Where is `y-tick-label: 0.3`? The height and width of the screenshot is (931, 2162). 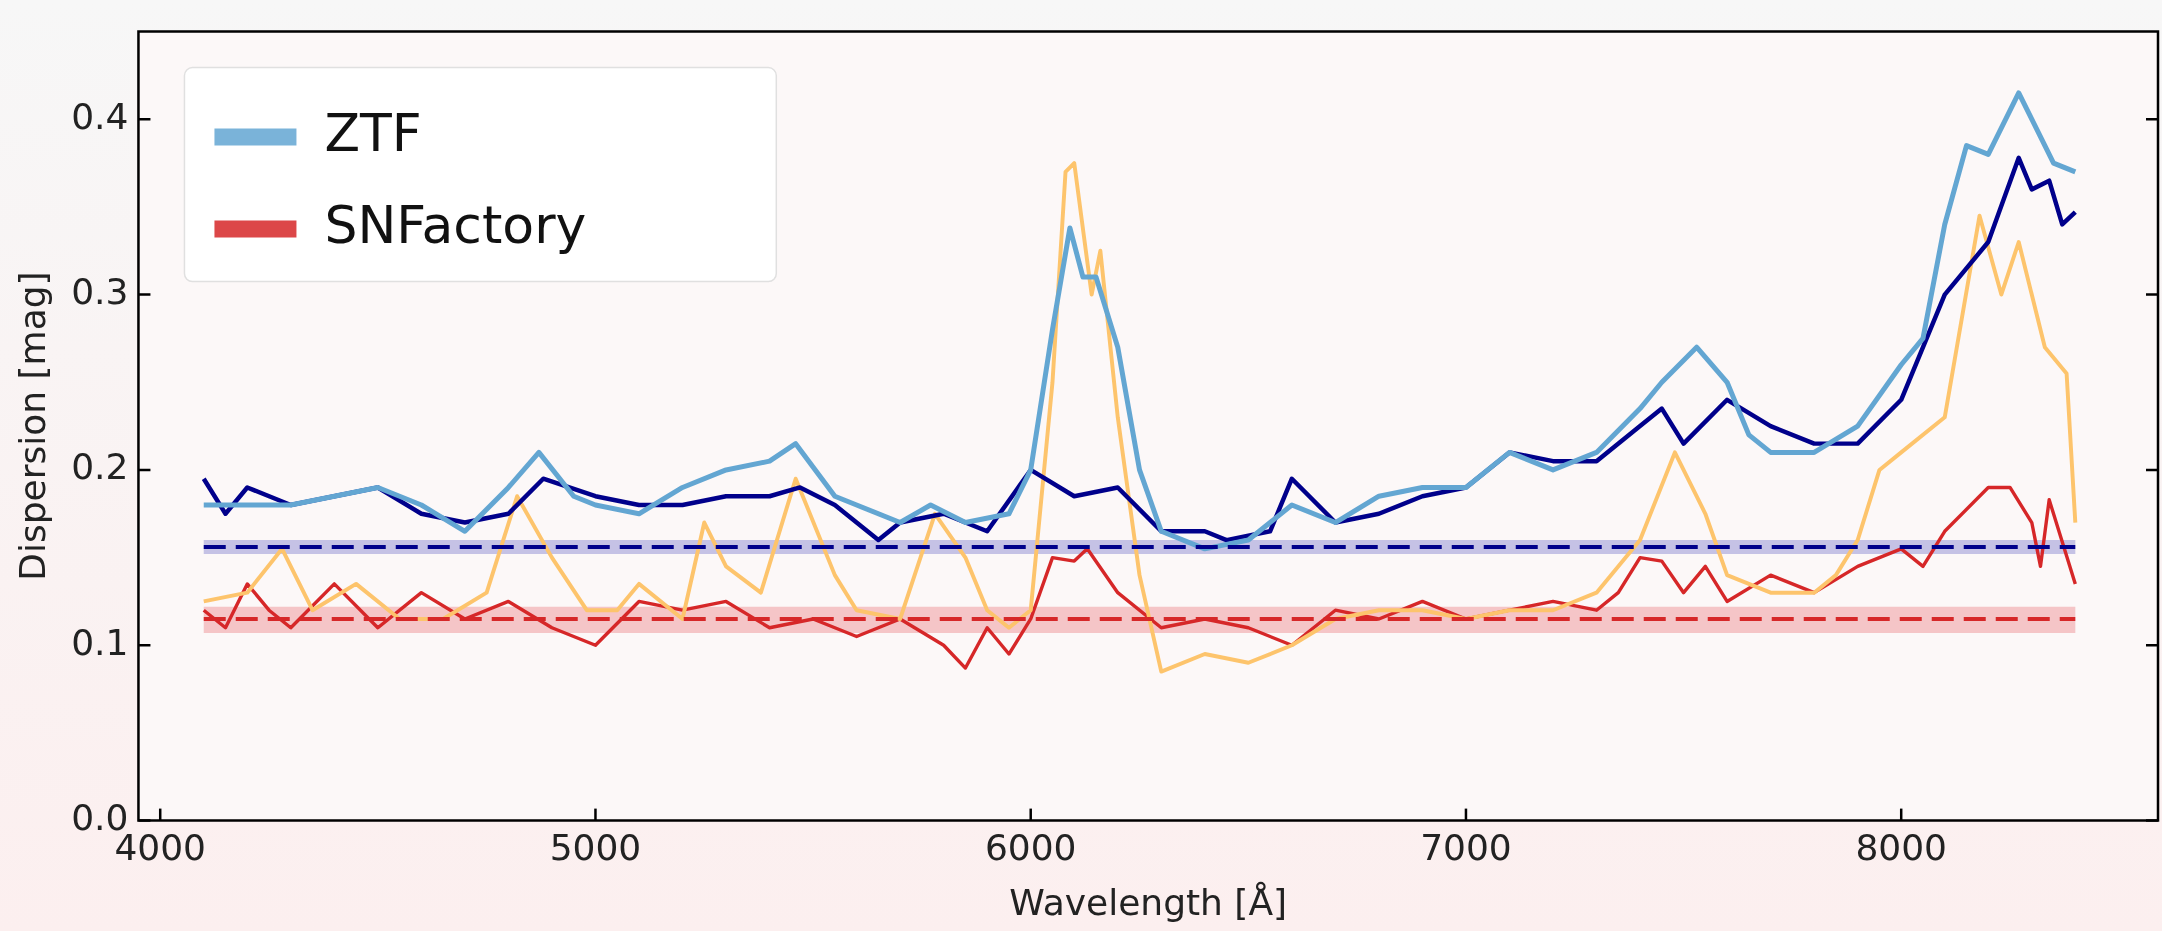 y-tick-label: 0.3 is located at coordinates (100, 291).